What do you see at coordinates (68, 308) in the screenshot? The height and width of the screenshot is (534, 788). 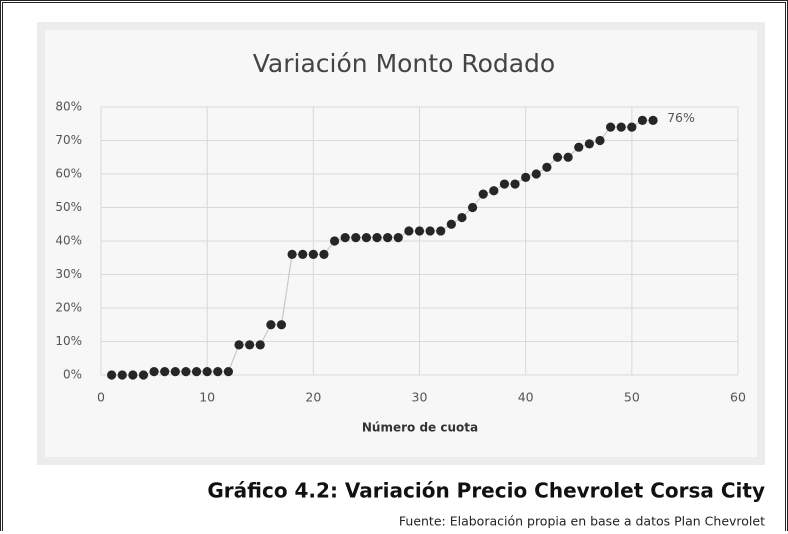 I see `y-tick-label: 20%` at bounding box center [68, 308].